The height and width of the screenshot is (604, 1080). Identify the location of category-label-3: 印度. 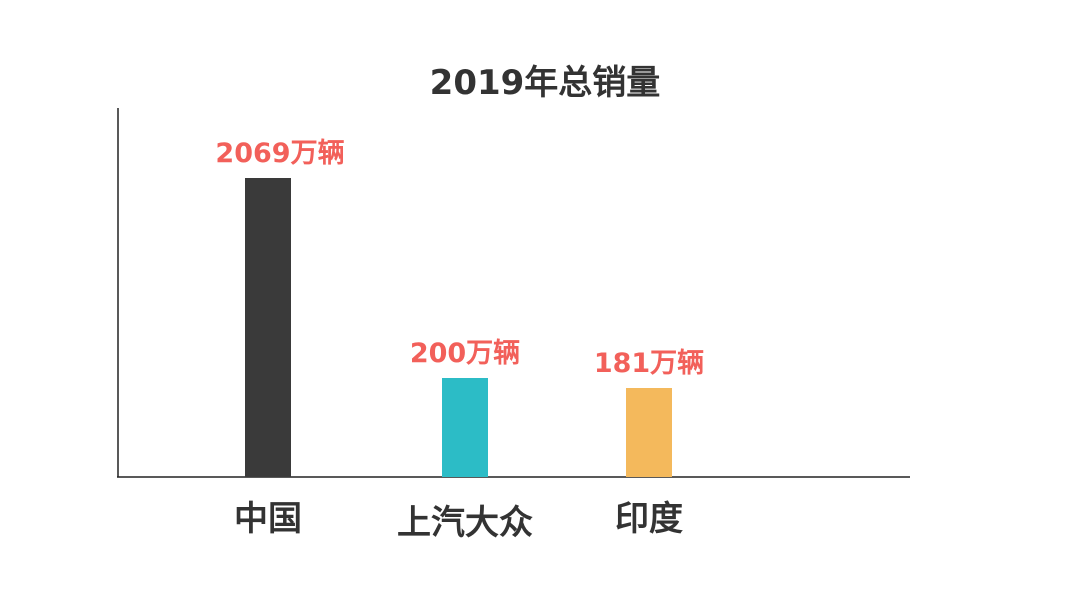
(649, 519).